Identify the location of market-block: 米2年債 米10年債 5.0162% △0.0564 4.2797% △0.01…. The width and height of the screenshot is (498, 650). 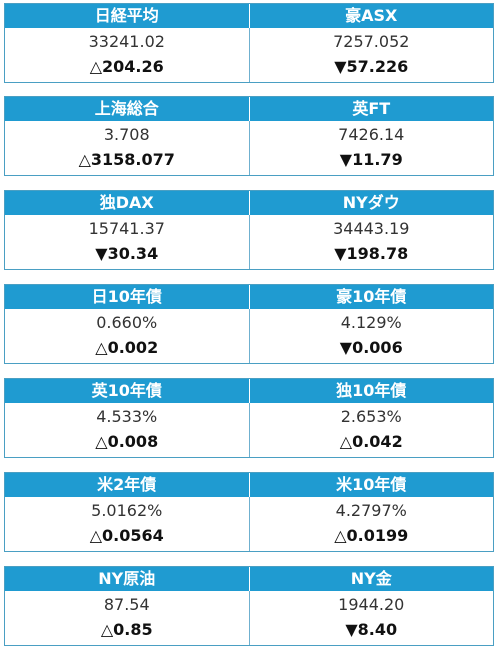
(249, 512).